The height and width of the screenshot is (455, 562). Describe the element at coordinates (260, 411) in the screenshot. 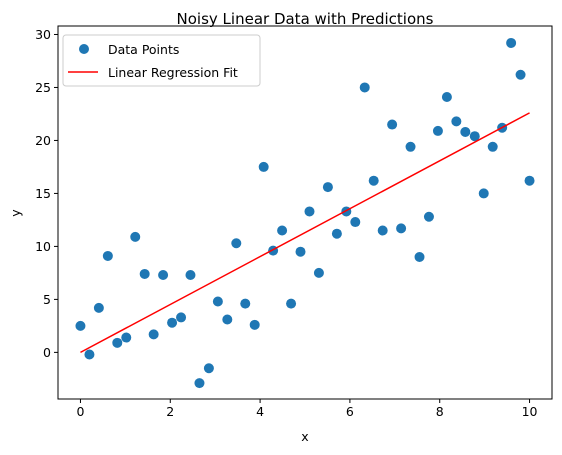

I see `x-tick-label: 4` at that location.